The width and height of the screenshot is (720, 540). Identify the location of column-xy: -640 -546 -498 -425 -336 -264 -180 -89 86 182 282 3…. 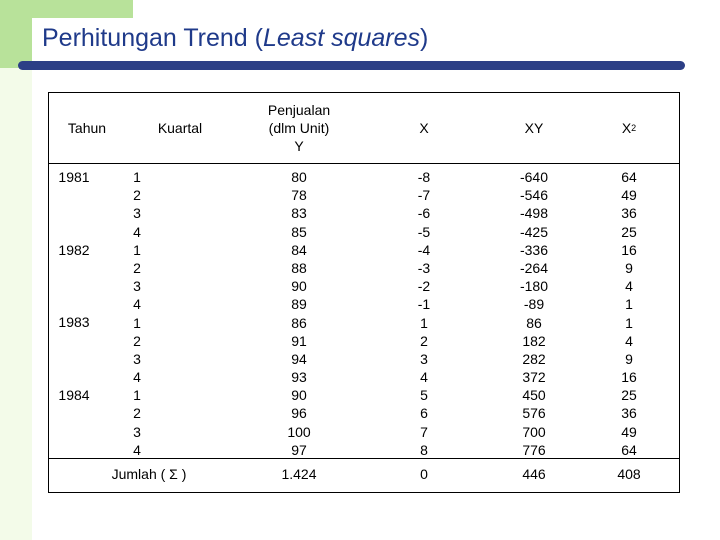
(534, 313).